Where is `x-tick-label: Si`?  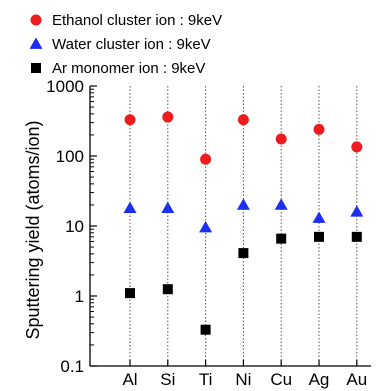
x-tick-label: Si is located at coordinates (167, 379).